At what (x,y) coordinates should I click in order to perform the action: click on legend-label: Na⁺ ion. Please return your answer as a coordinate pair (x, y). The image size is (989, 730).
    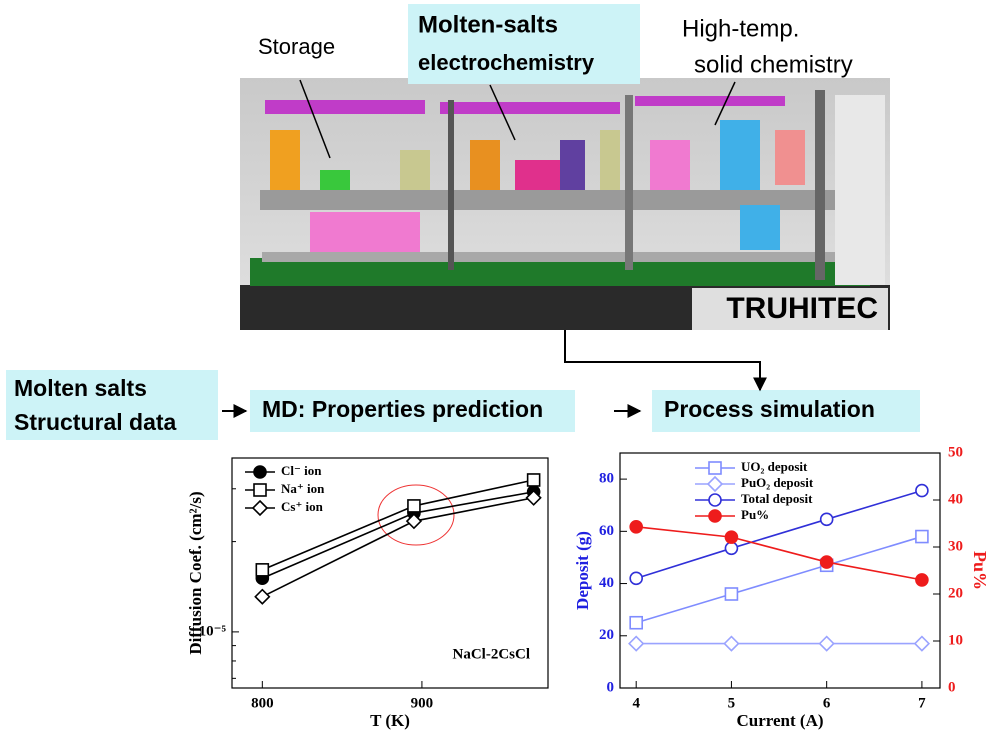
    Looking at the image, I should click on (303, 488).